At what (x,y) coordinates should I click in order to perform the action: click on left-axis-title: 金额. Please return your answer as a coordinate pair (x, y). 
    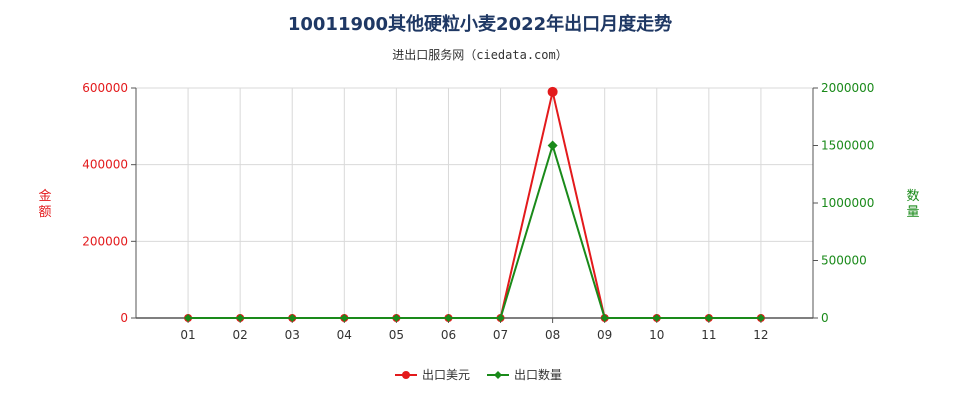
    Looking at the image, I should click on (44, 204).